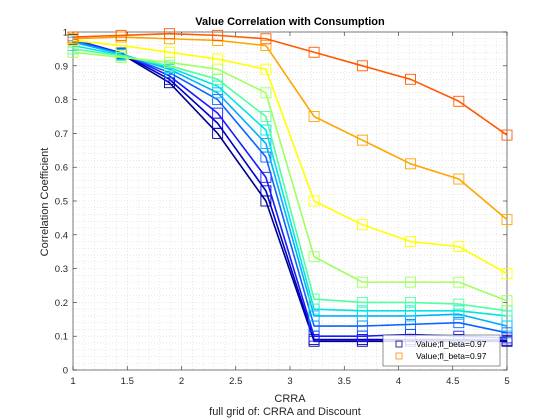 This screenshot has width=560, height=420. Describe the element at coordinates (61, 66) in the screenshot. I see `y-tick-label: 0.9` at that location.